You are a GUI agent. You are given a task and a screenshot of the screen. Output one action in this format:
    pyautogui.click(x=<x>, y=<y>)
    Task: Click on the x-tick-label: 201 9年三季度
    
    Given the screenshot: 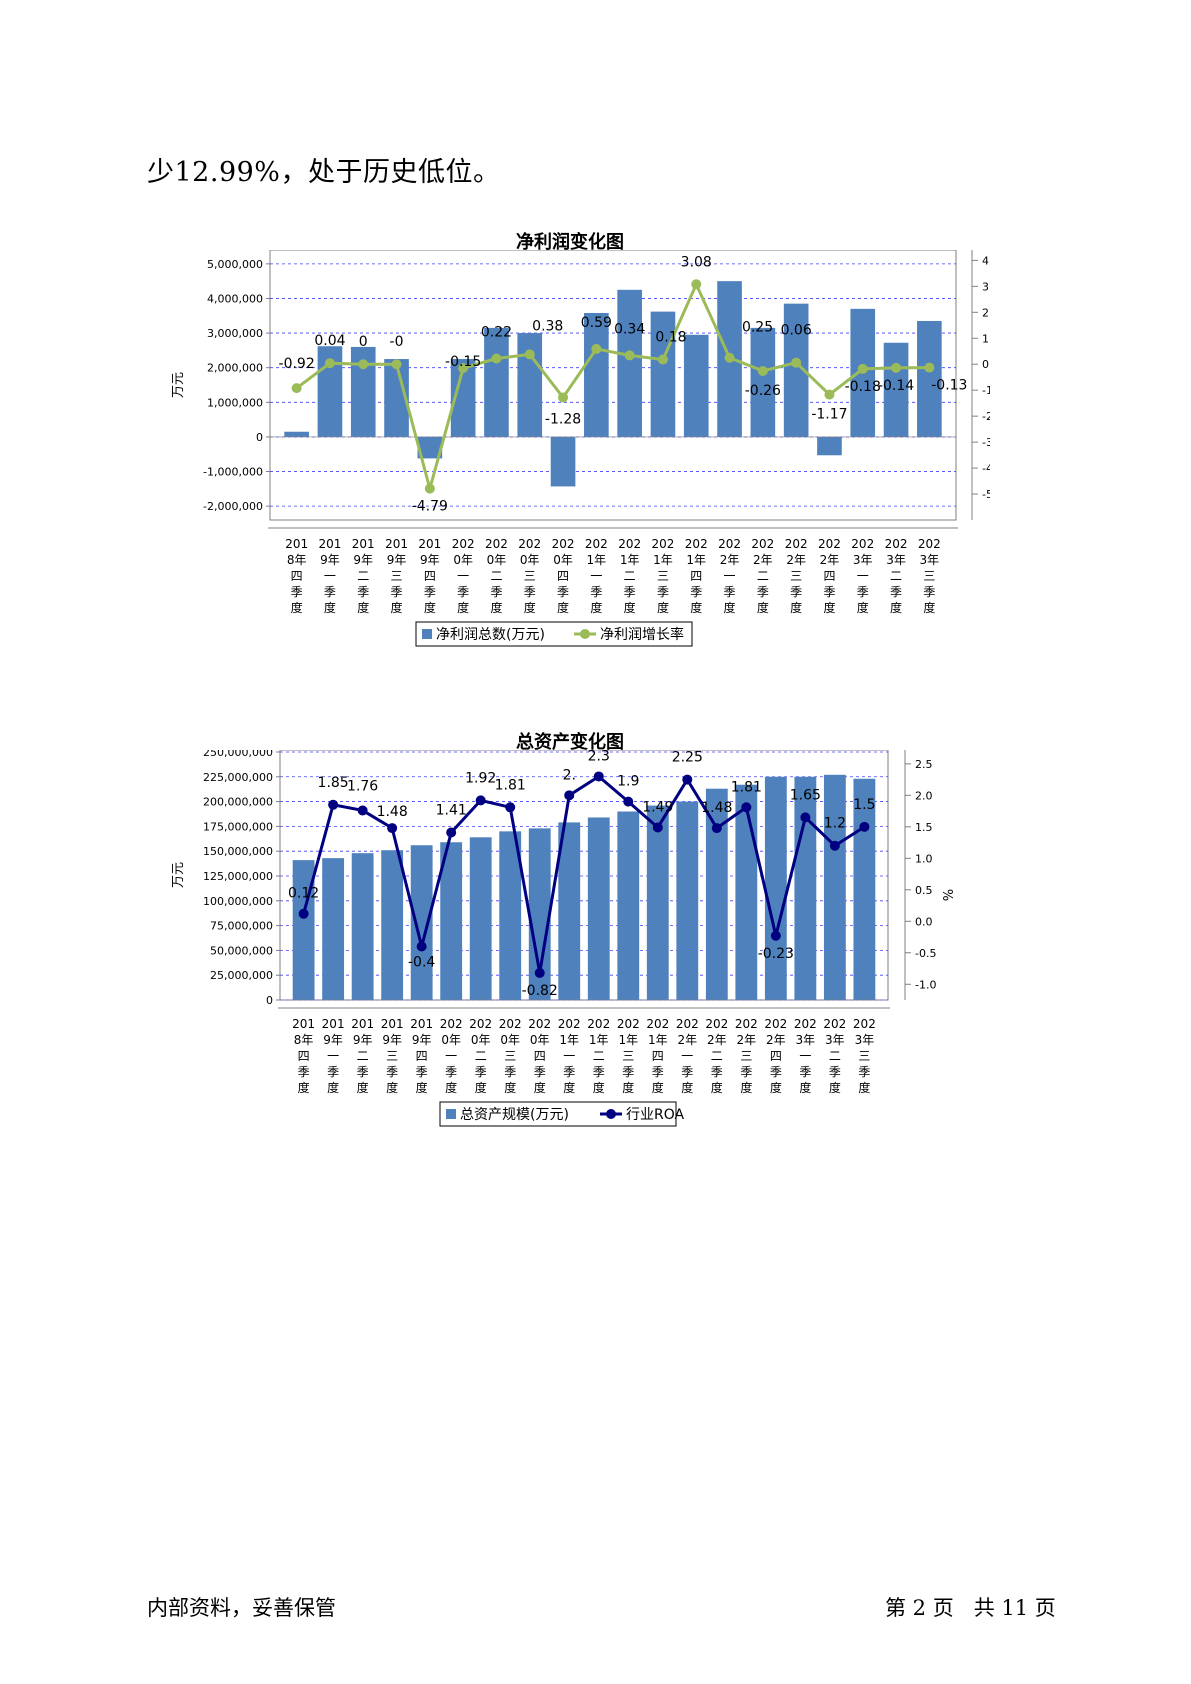 What is the action you would take?
    pyautogui.click(x=392, y=1056)
    